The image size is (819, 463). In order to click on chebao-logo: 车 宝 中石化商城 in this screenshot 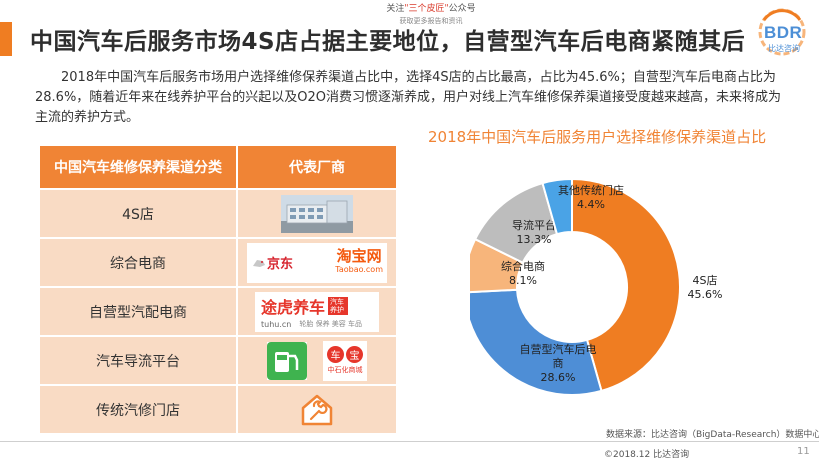, I will do `click(345, 360)`.